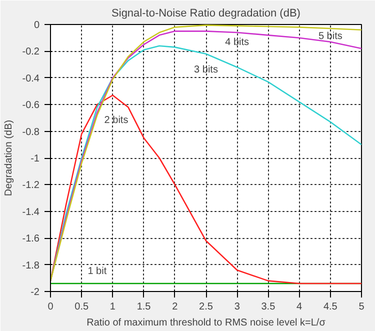 Image resolution: width=375 pixels, height=331 pixels. What do you see at coordinates (31, 132) in the screenshot?
I see `y-tick-label: -0.8` at bounding box center [31, 132].